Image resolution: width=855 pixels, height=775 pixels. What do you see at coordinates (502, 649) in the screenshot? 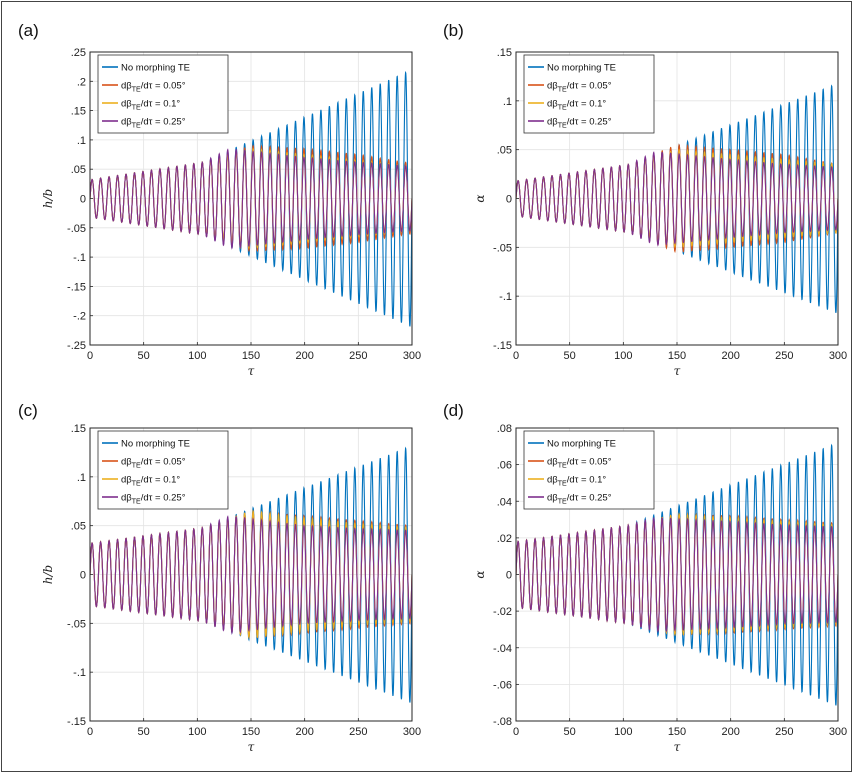
I see `y-tick-label: -.04` at bounding box center [502, 649].